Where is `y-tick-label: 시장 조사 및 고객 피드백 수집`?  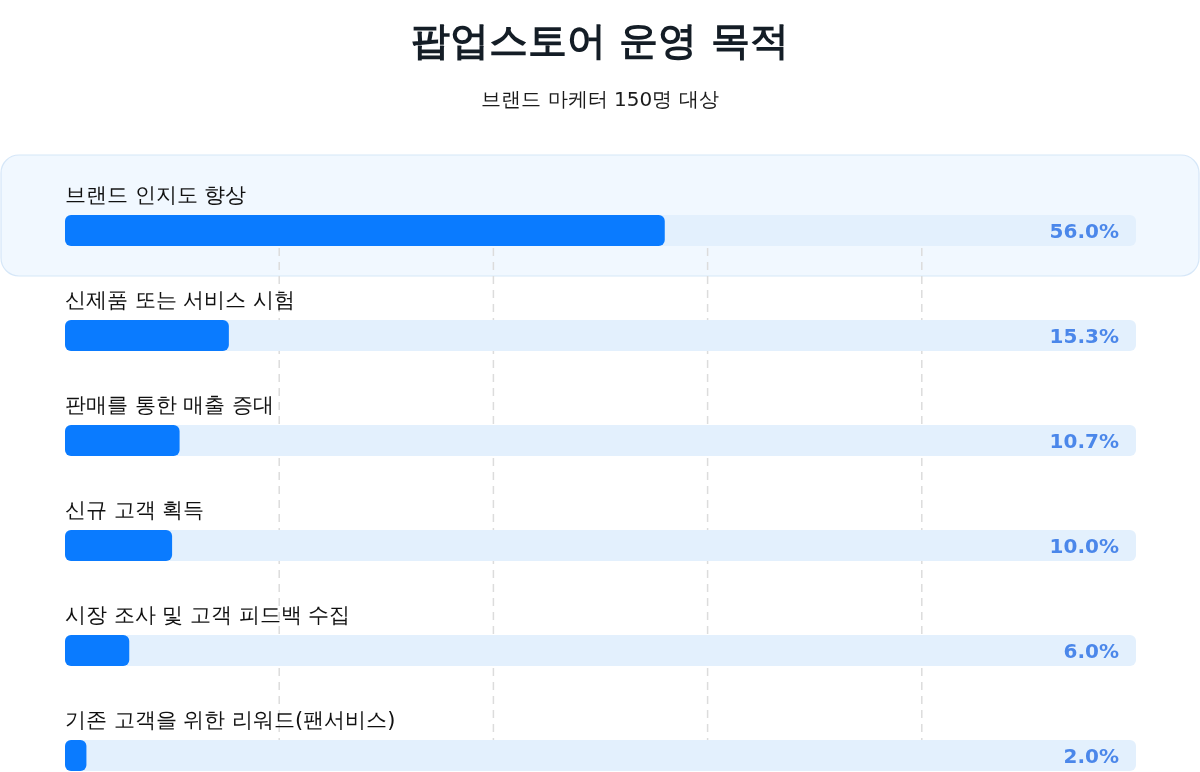 y-tick-label: 시장 조사 및 고객 피드백 수집 is located at coordinates (208, 615).